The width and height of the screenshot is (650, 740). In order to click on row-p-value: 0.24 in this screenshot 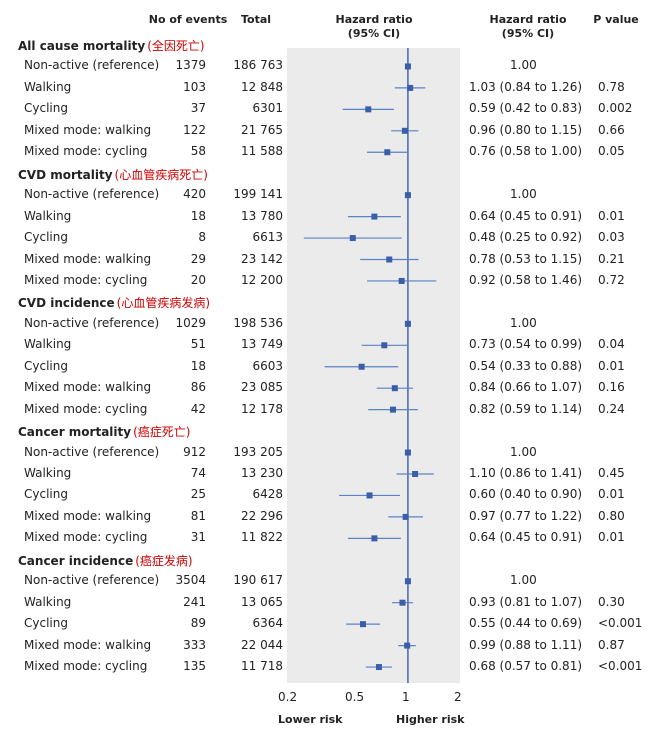, I will do `click(611, 408)`.